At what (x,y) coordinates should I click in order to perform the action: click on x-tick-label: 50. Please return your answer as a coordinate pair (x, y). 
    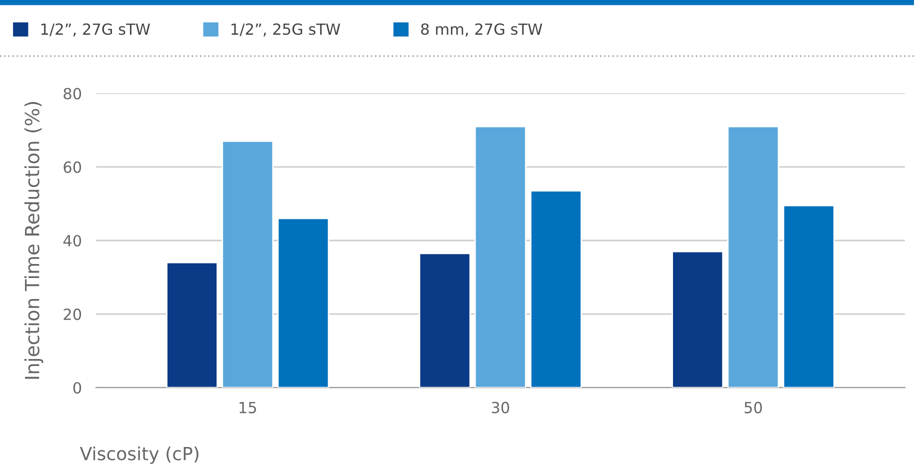
    Looking at the image, I should click on (753, 408).